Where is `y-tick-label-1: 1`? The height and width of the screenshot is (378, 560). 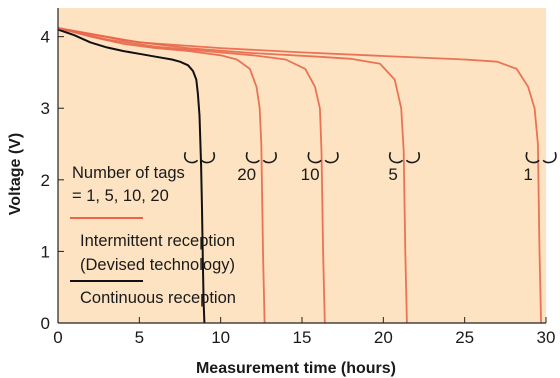 y-tick-label-1: 1 is located at coordinates (45, 251).